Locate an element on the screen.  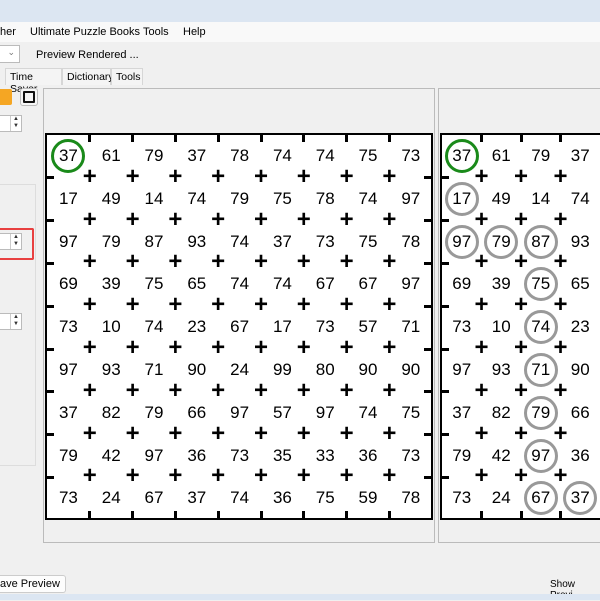
grid-cell: 36 is located at coordinates (282, 498).